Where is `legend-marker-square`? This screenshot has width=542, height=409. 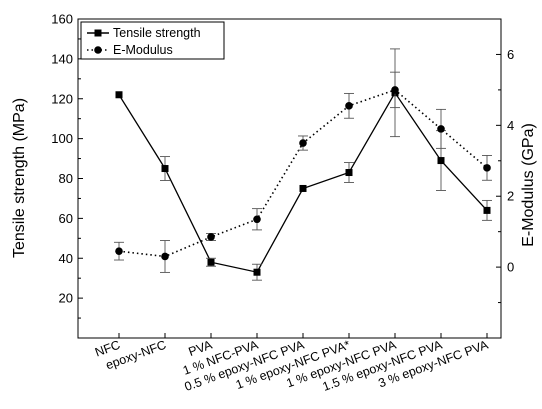
legend-marker-square is located at coordinates (98, 33).